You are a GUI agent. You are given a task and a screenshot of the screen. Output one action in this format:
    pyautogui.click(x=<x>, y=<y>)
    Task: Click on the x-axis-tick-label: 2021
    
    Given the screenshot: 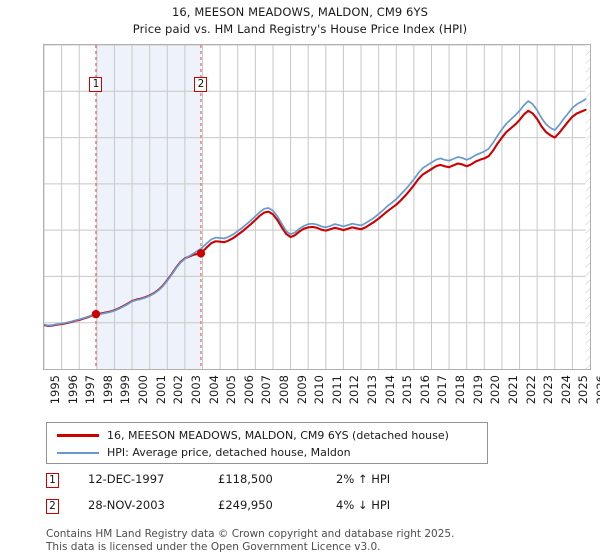 What is the action you would take?
    pyautogui.click(x=512, y=390)
    